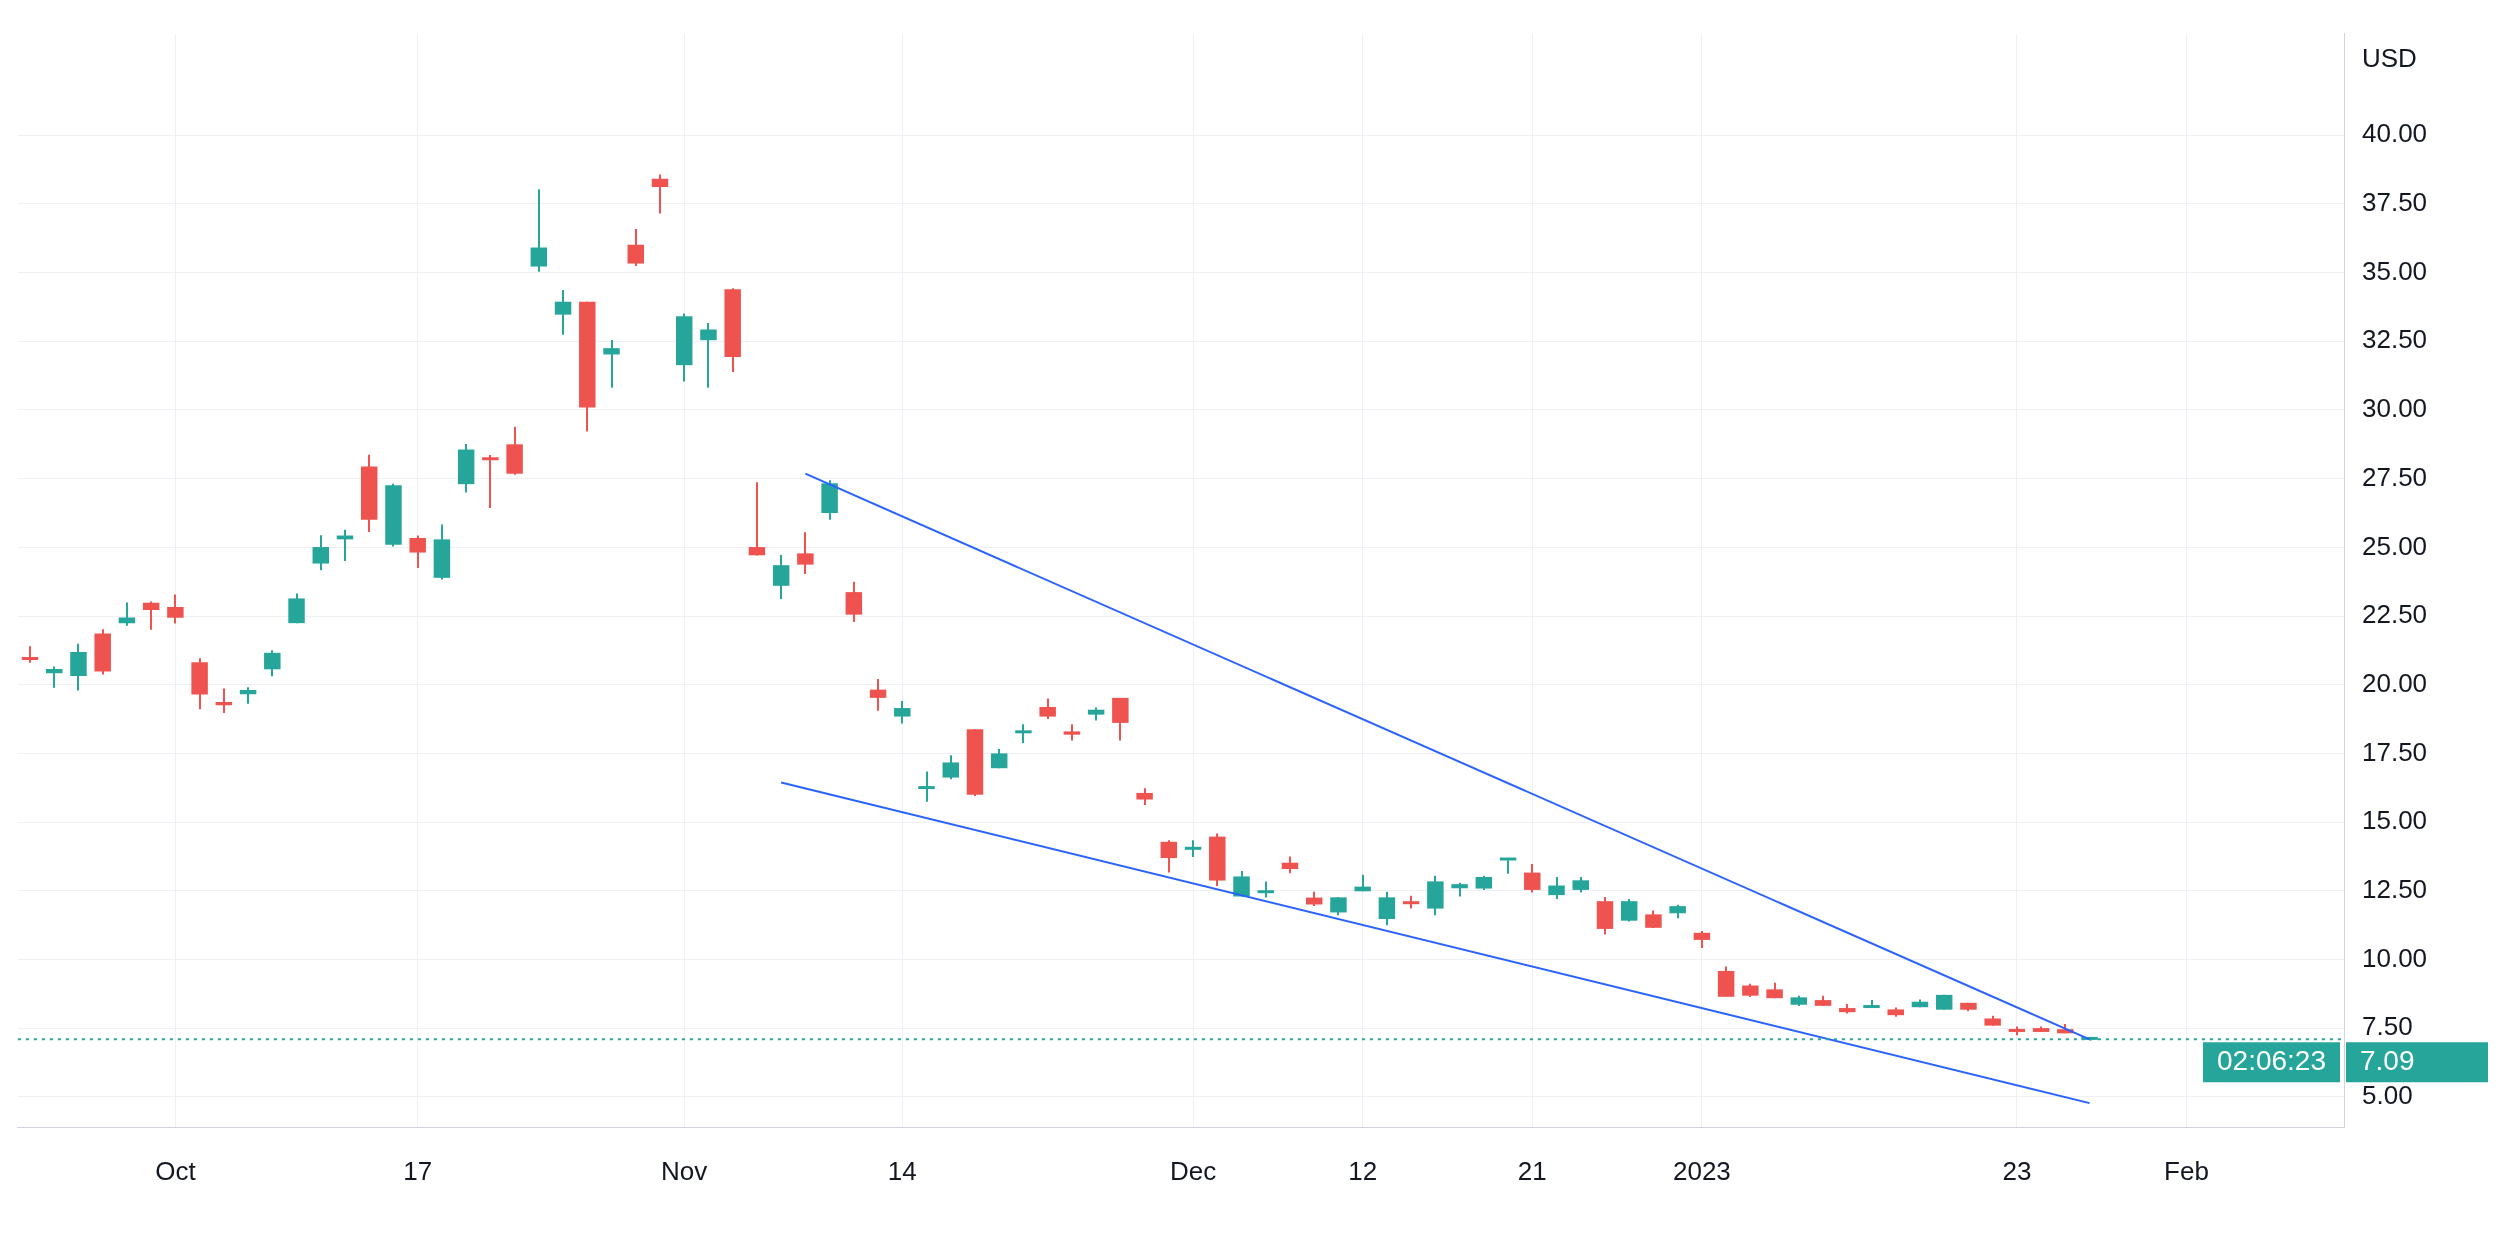  I want to click on y-tick-label: 7.50, so click(2387, 1026).